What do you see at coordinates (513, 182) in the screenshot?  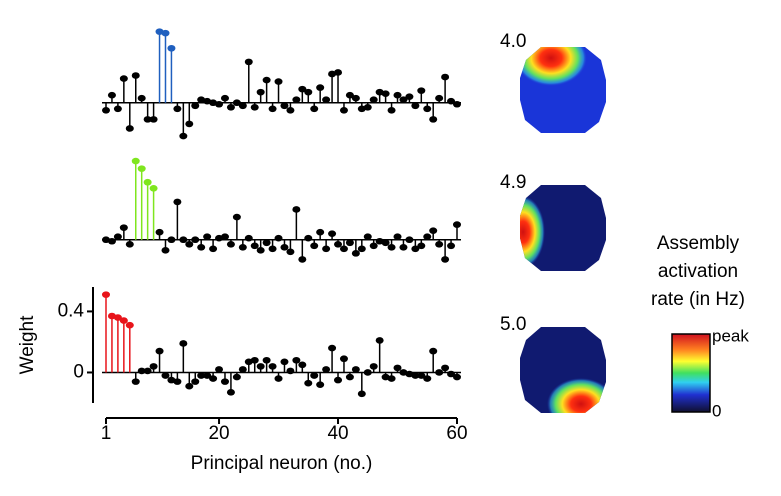 I see `peak-rate: 4.9` at bounding box center [513, 182].